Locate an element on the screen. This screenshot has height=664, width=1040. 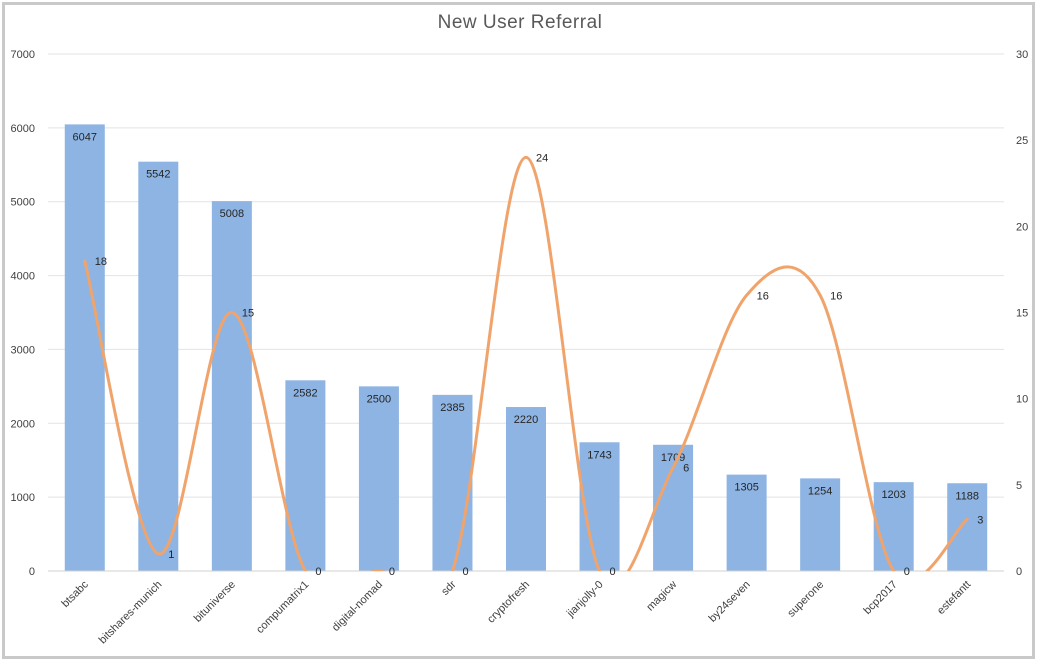
y-right-tick-label: 25 is located at coordinates (1022, 141).